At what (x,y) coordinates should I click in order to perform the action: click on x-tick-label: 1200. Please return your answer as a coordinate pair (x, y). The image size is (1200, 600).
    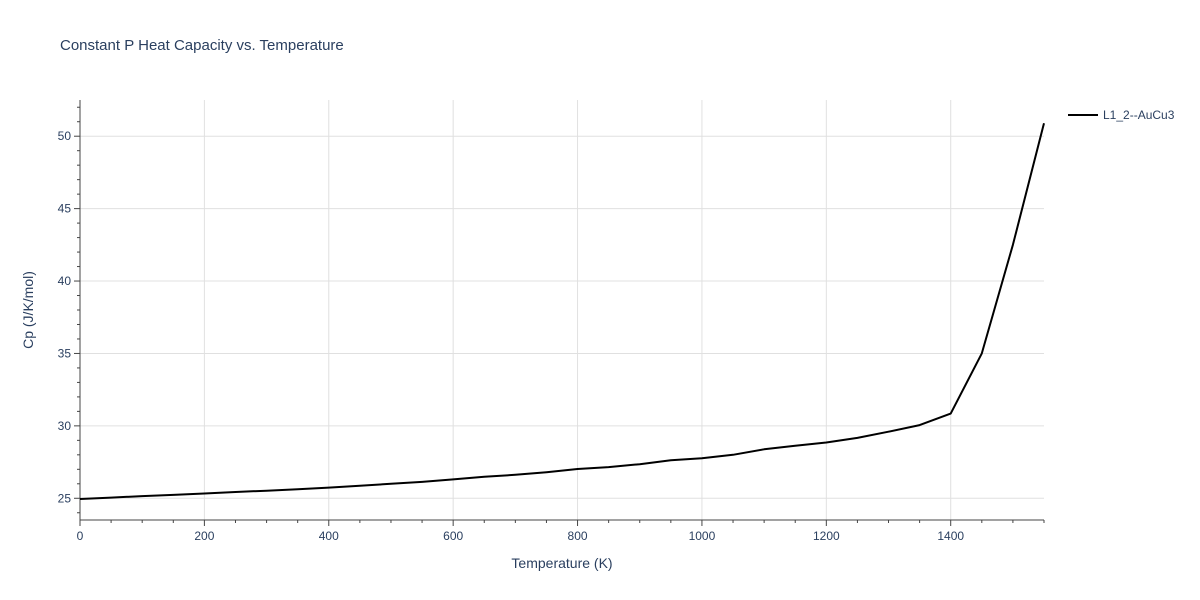
    Looking at the image, I should click on (826, 536).